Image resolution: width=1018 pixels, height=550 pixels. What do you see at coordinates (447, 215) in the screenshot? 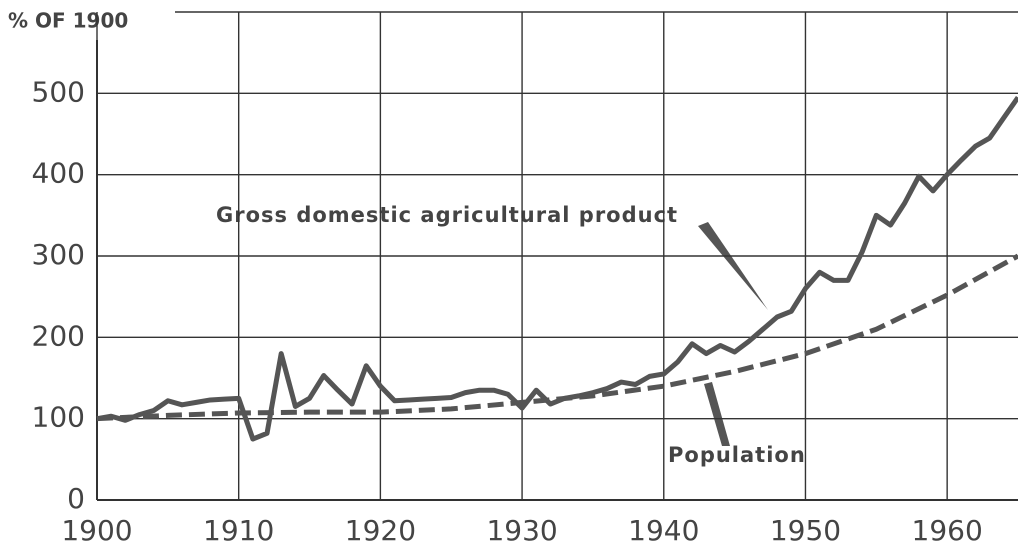
I see `annotation: Gross domestic agricultural product` at bounding box center [447, 215].